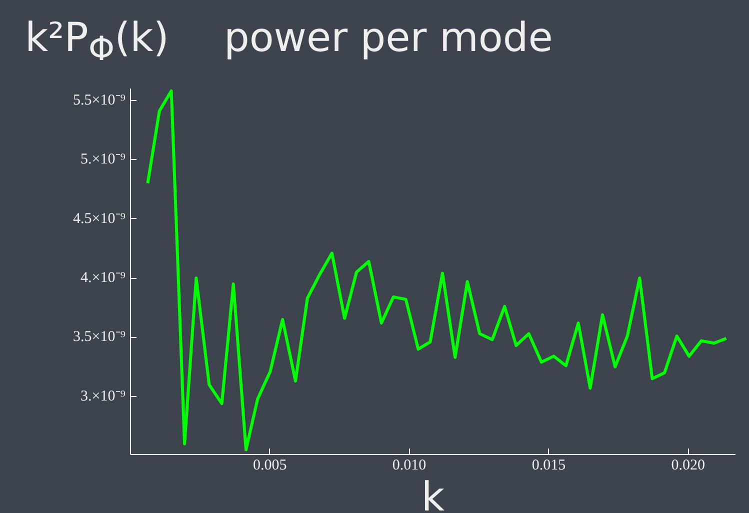 This screenshot has width=749, height=513. I want to click on y-tick-label: 4.×10⁻⁹, so click(103, 278).